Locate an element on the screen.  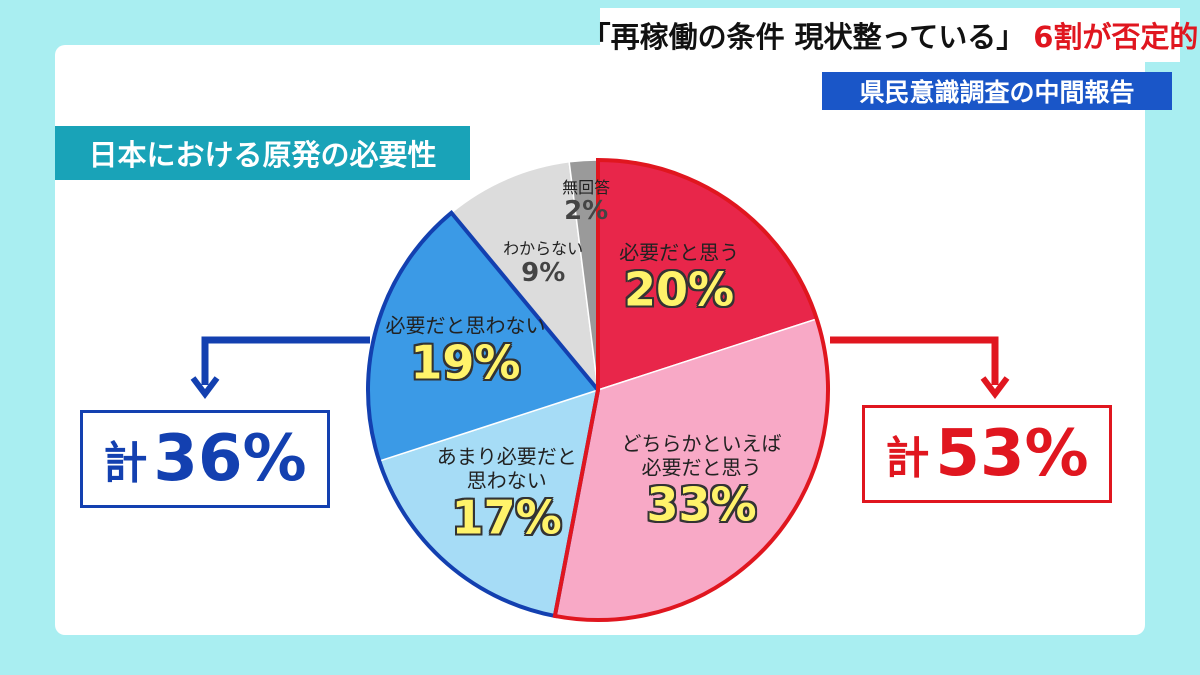
group-outline is located at coordinates (483, 414).